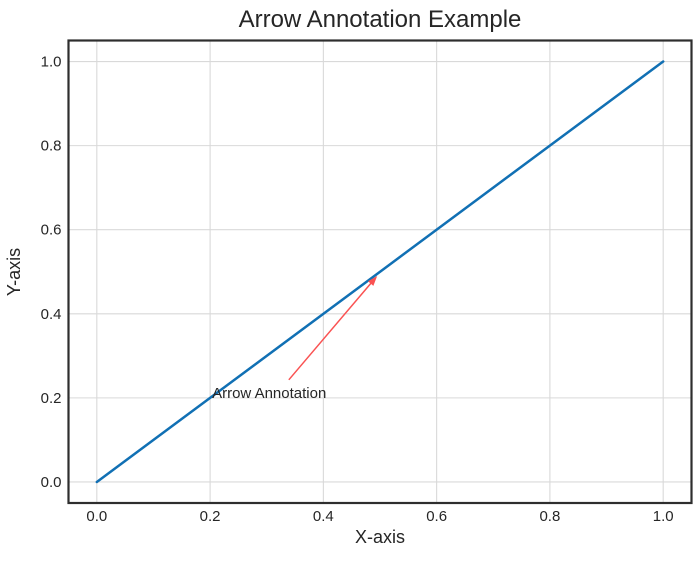 This screenshot has width=700, height=562. Describe the element at coordinates (210, 516) in the screenshot. I see `x-tick-label: 0.2` at that location.